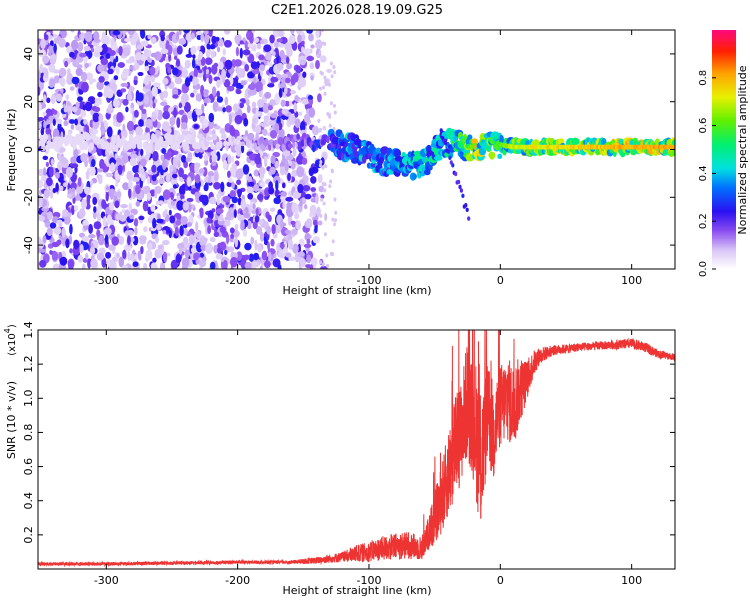  What do you see at coordinates (28, 245) in the screenshot?
I see `y-tick-label: -40` at bounding box center [28, 245].